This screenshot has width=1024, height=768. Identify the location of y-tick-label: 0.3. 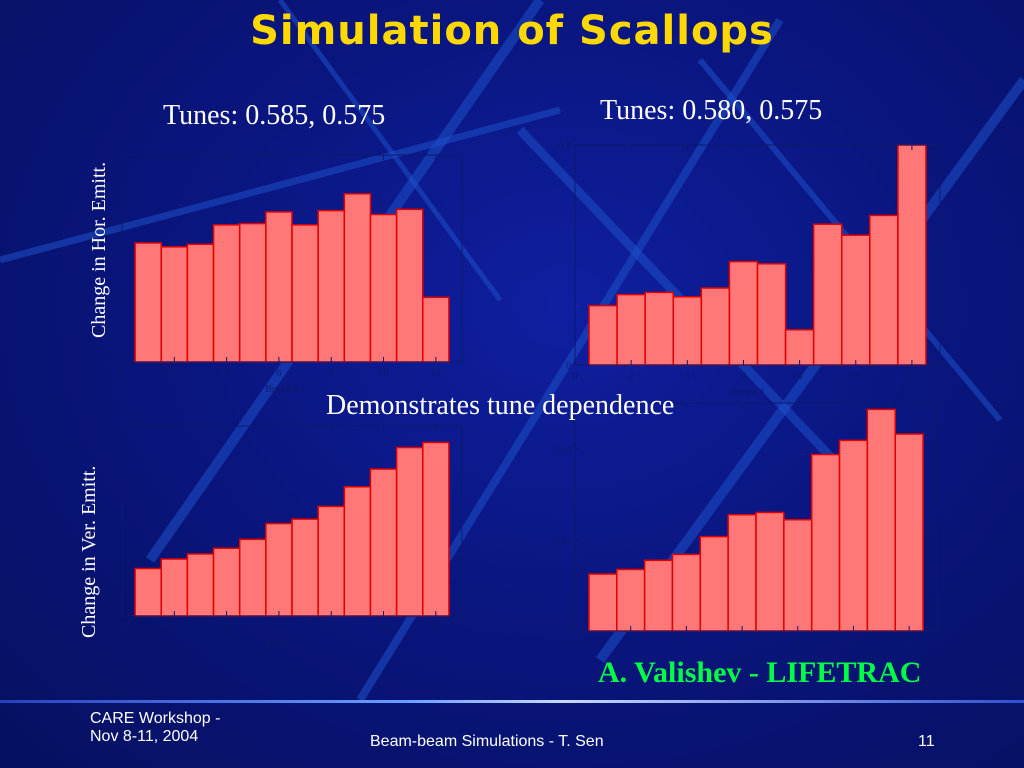
(112, 427).